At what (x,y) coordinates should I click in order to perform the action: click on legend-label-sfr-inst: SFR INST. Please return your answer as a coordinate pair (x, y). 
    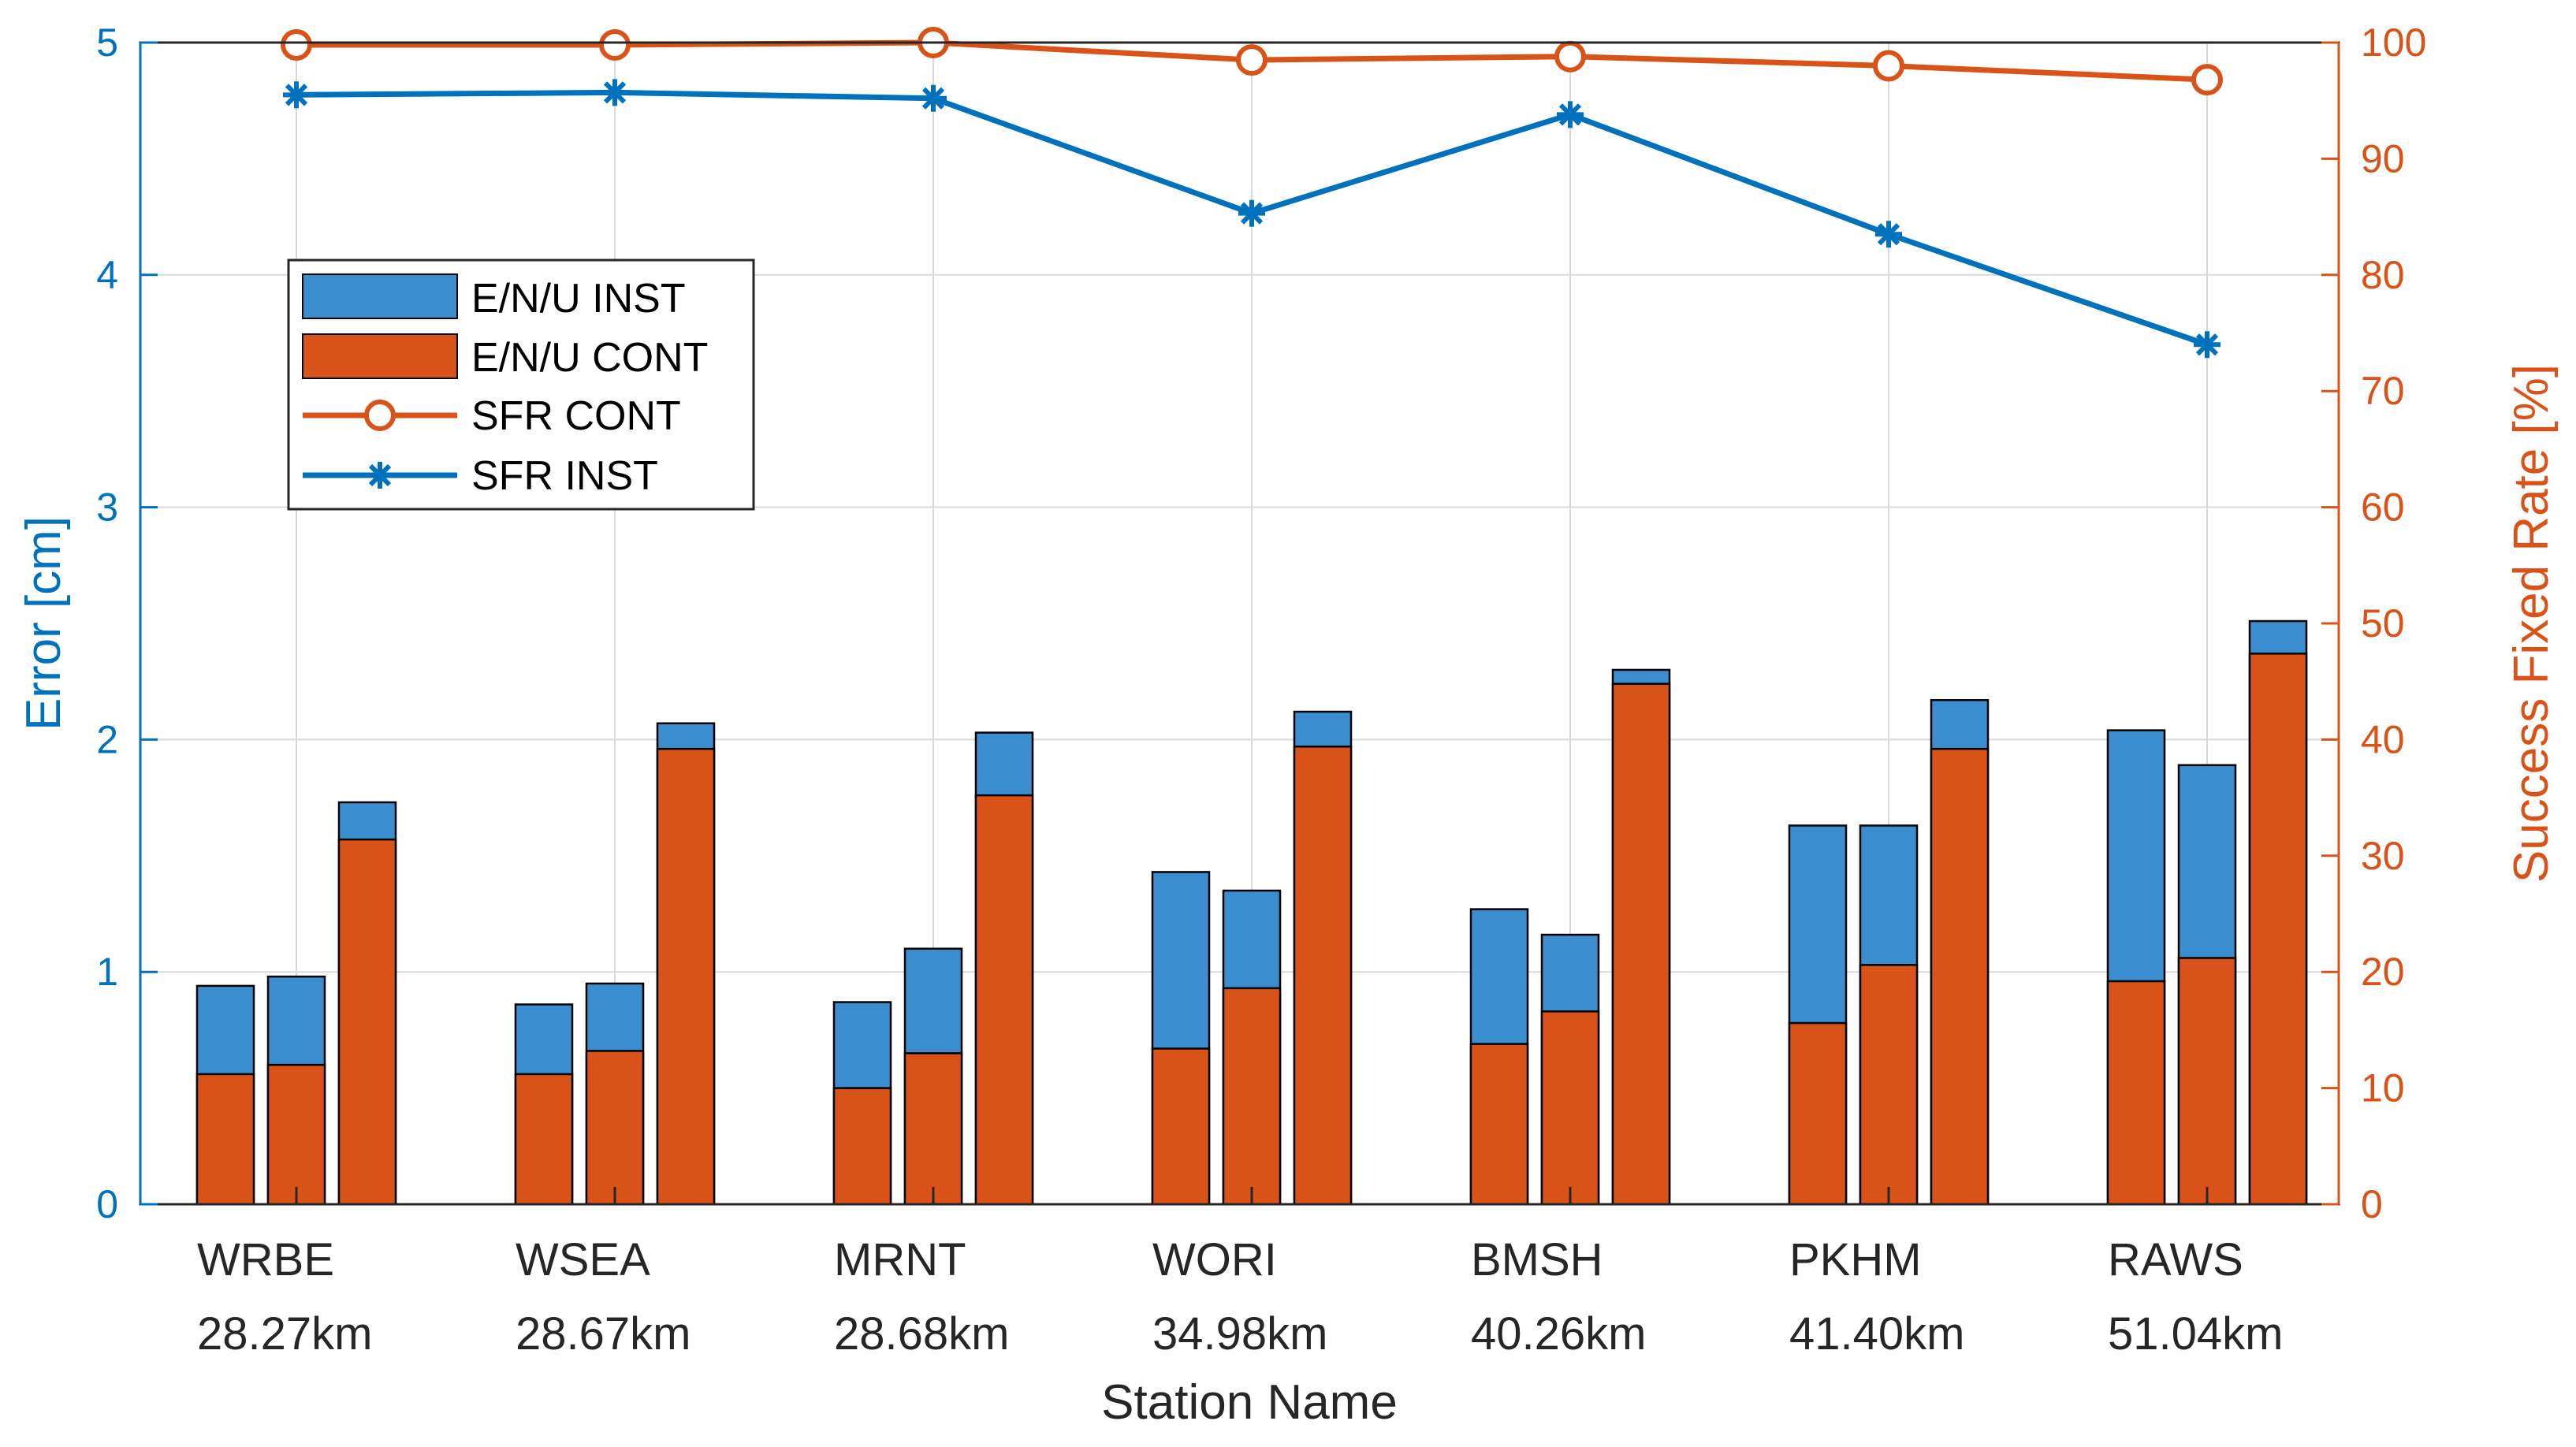
    Looking at the image, I should click on (564, 476).